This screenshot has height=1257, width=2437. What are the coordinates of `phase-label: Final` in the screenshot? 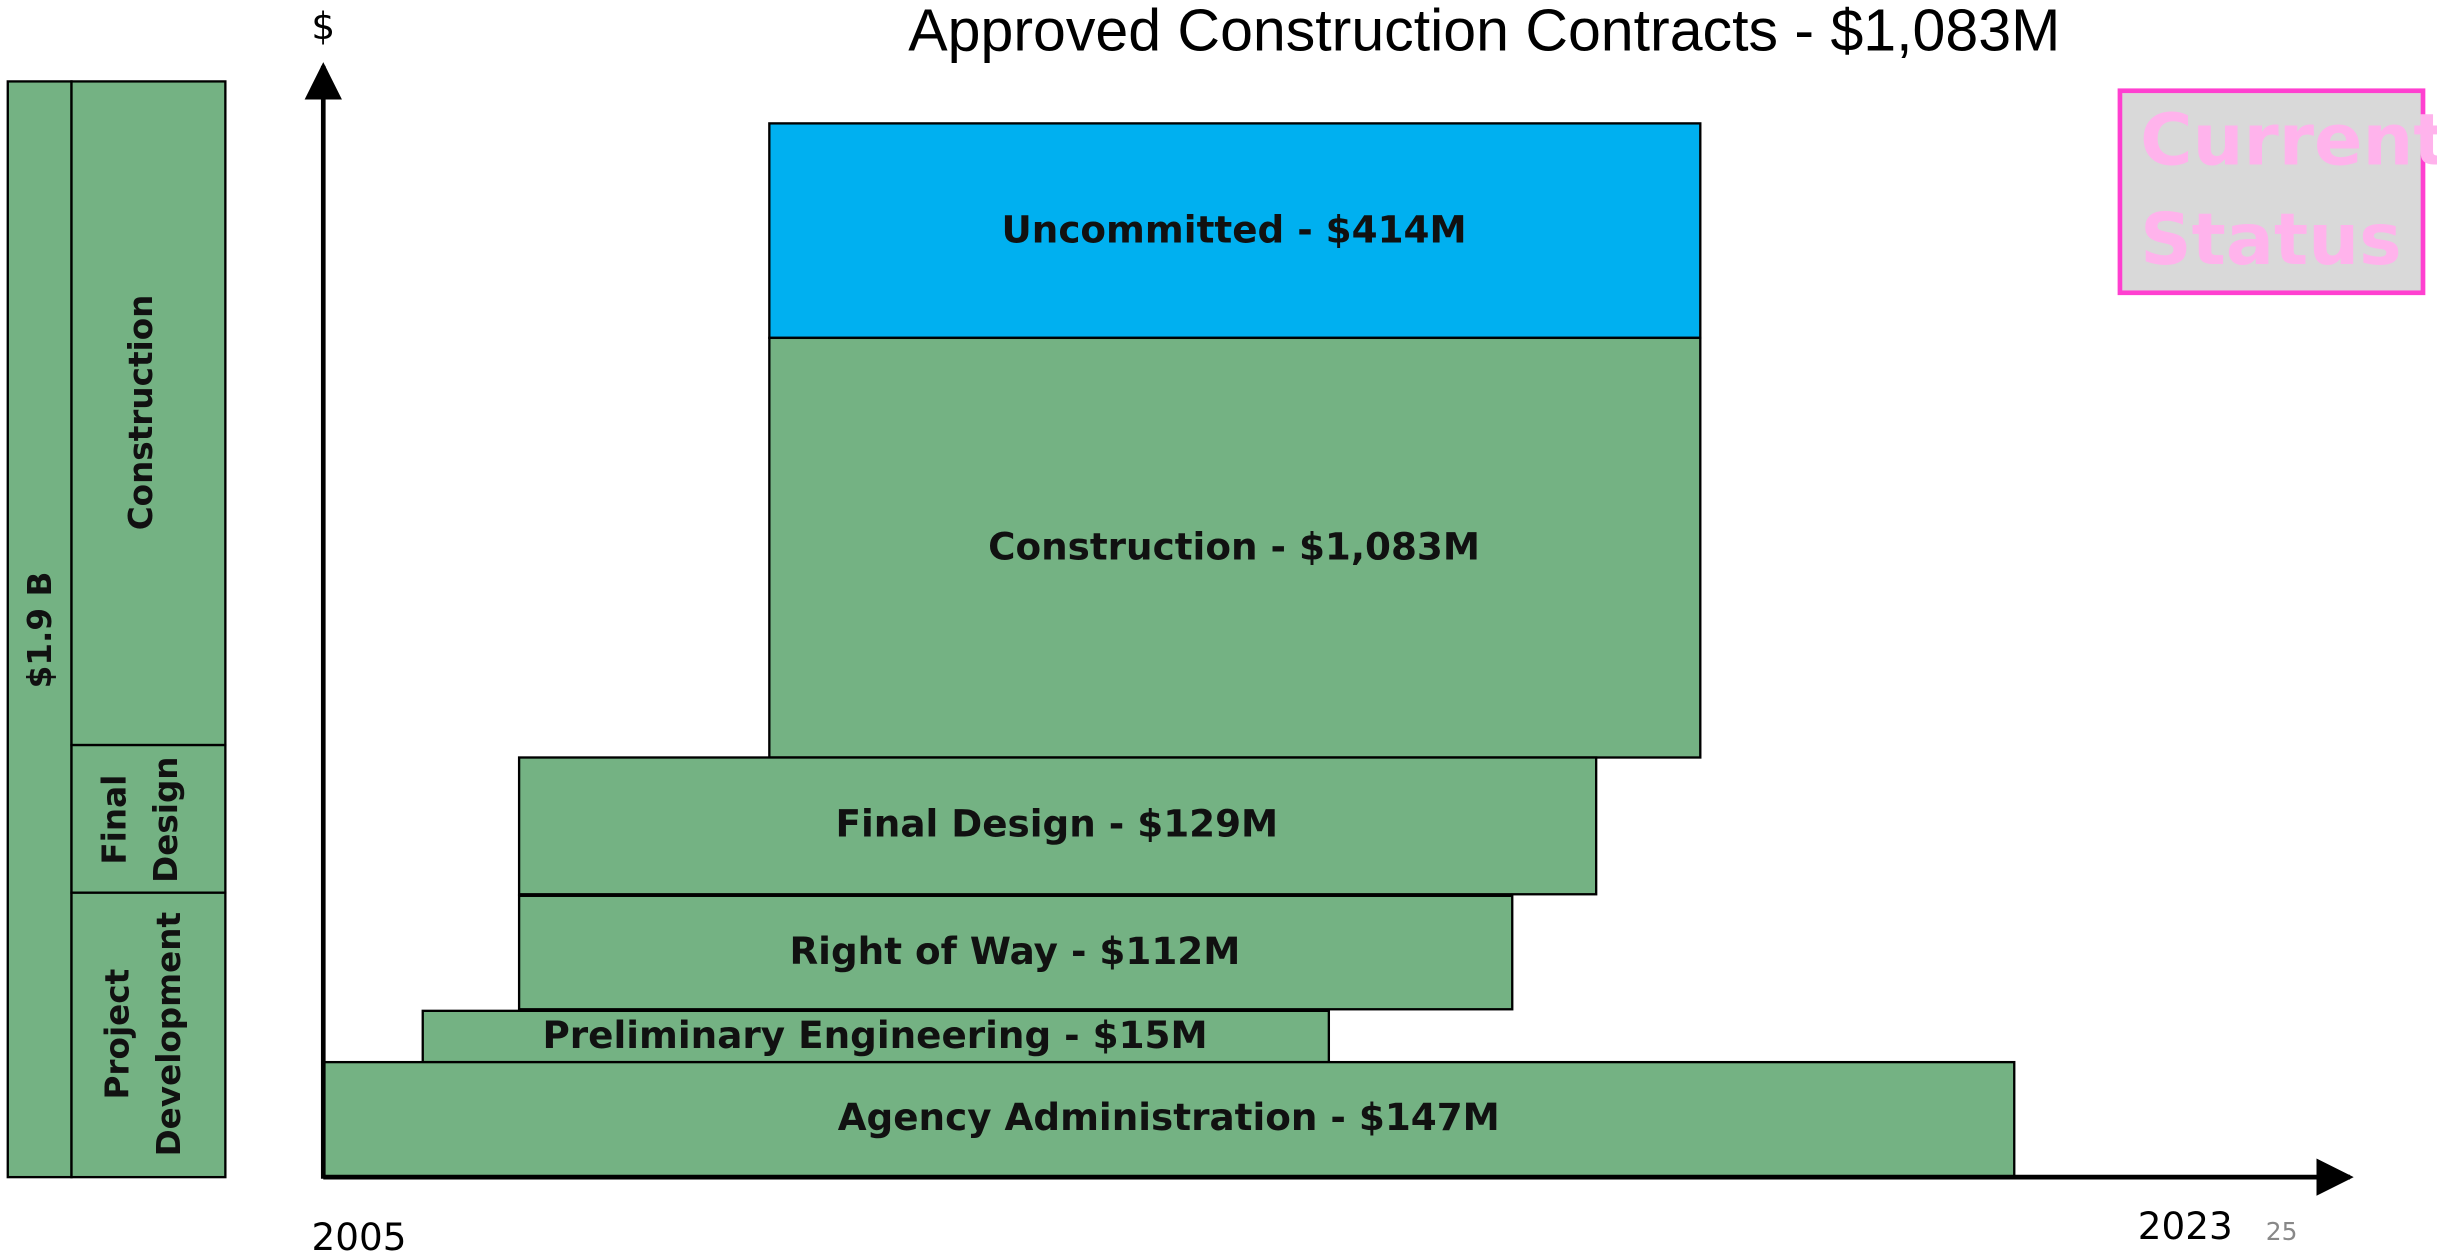 It's located at (115, 820).